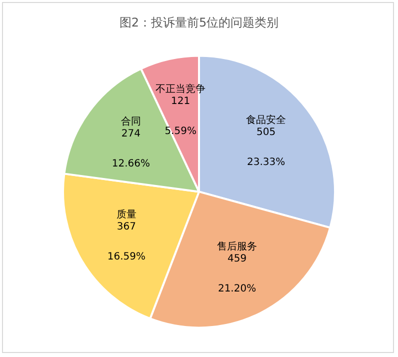 The width and height of the screenshot is (398, 357). What do you see at coordinates (237, 259) in the screenshot?
I see `data-label: 459` at bounding box center [237, 259].